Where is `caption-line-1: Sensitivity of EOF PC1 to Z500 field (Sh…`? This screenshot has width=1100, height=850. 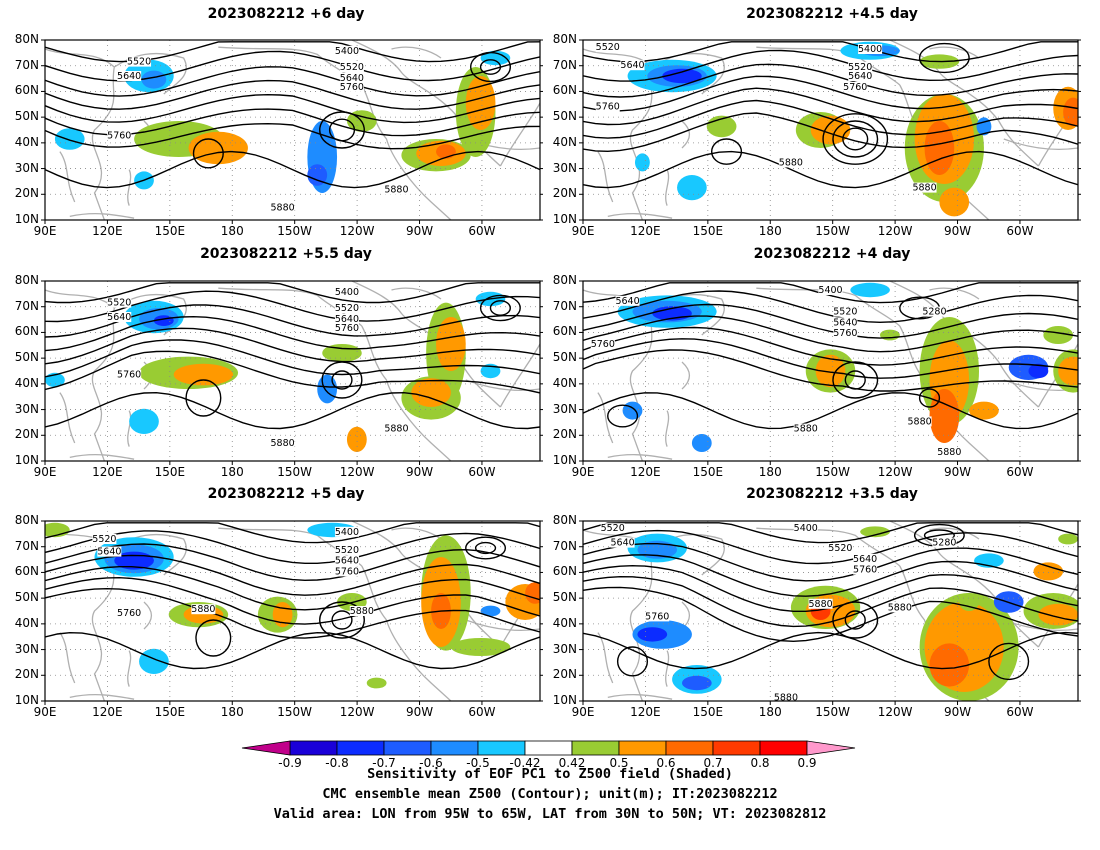
caption-line-1: Sensitivity of EOF PC1 to Z500 field (Sh… is located at coordinates (550, 774).